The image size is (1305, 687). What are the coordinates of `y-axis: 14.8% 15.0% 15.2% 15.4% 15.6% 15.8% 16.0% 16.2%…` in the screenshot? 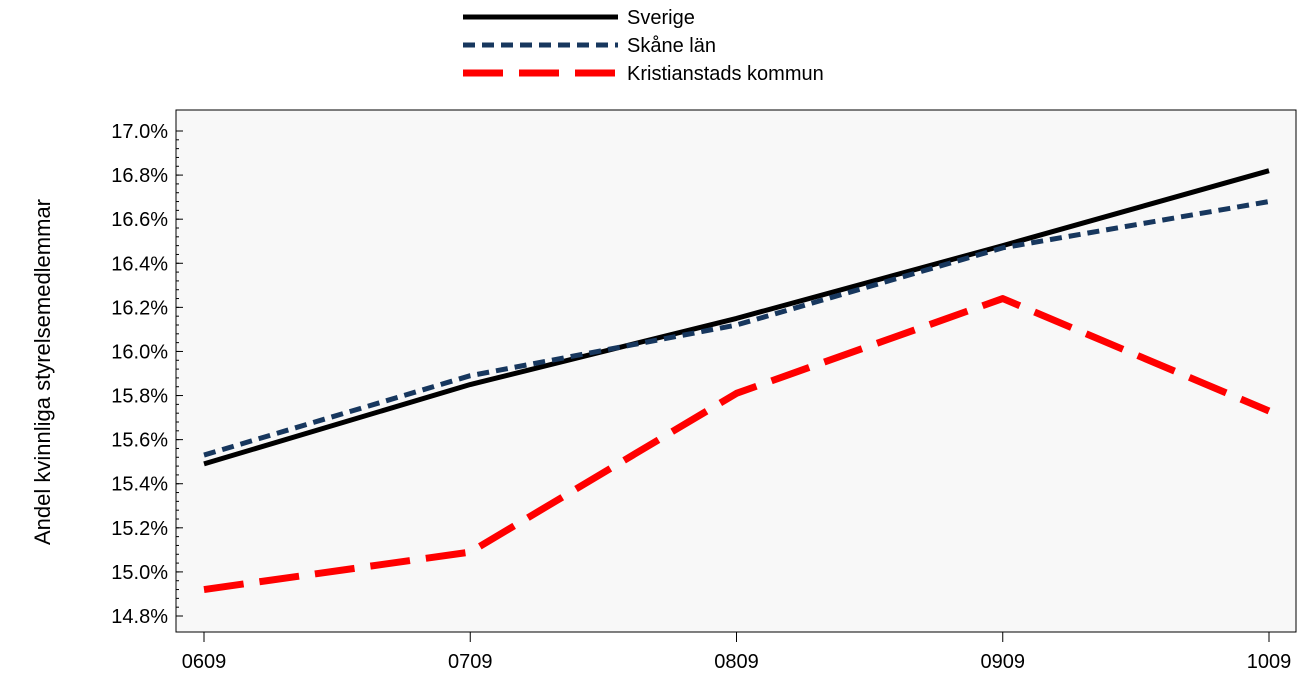 It's located at (147, 374).